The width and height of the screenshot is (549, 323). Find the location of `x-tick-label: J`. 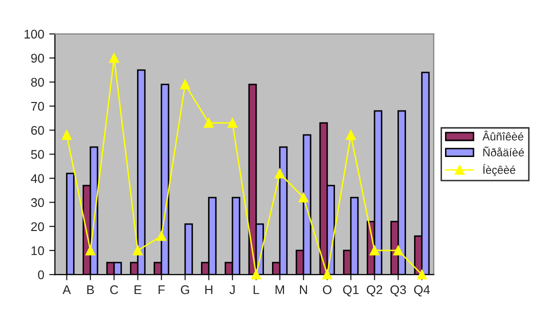

x-tick-label: J is located at coordinates (232, 289).